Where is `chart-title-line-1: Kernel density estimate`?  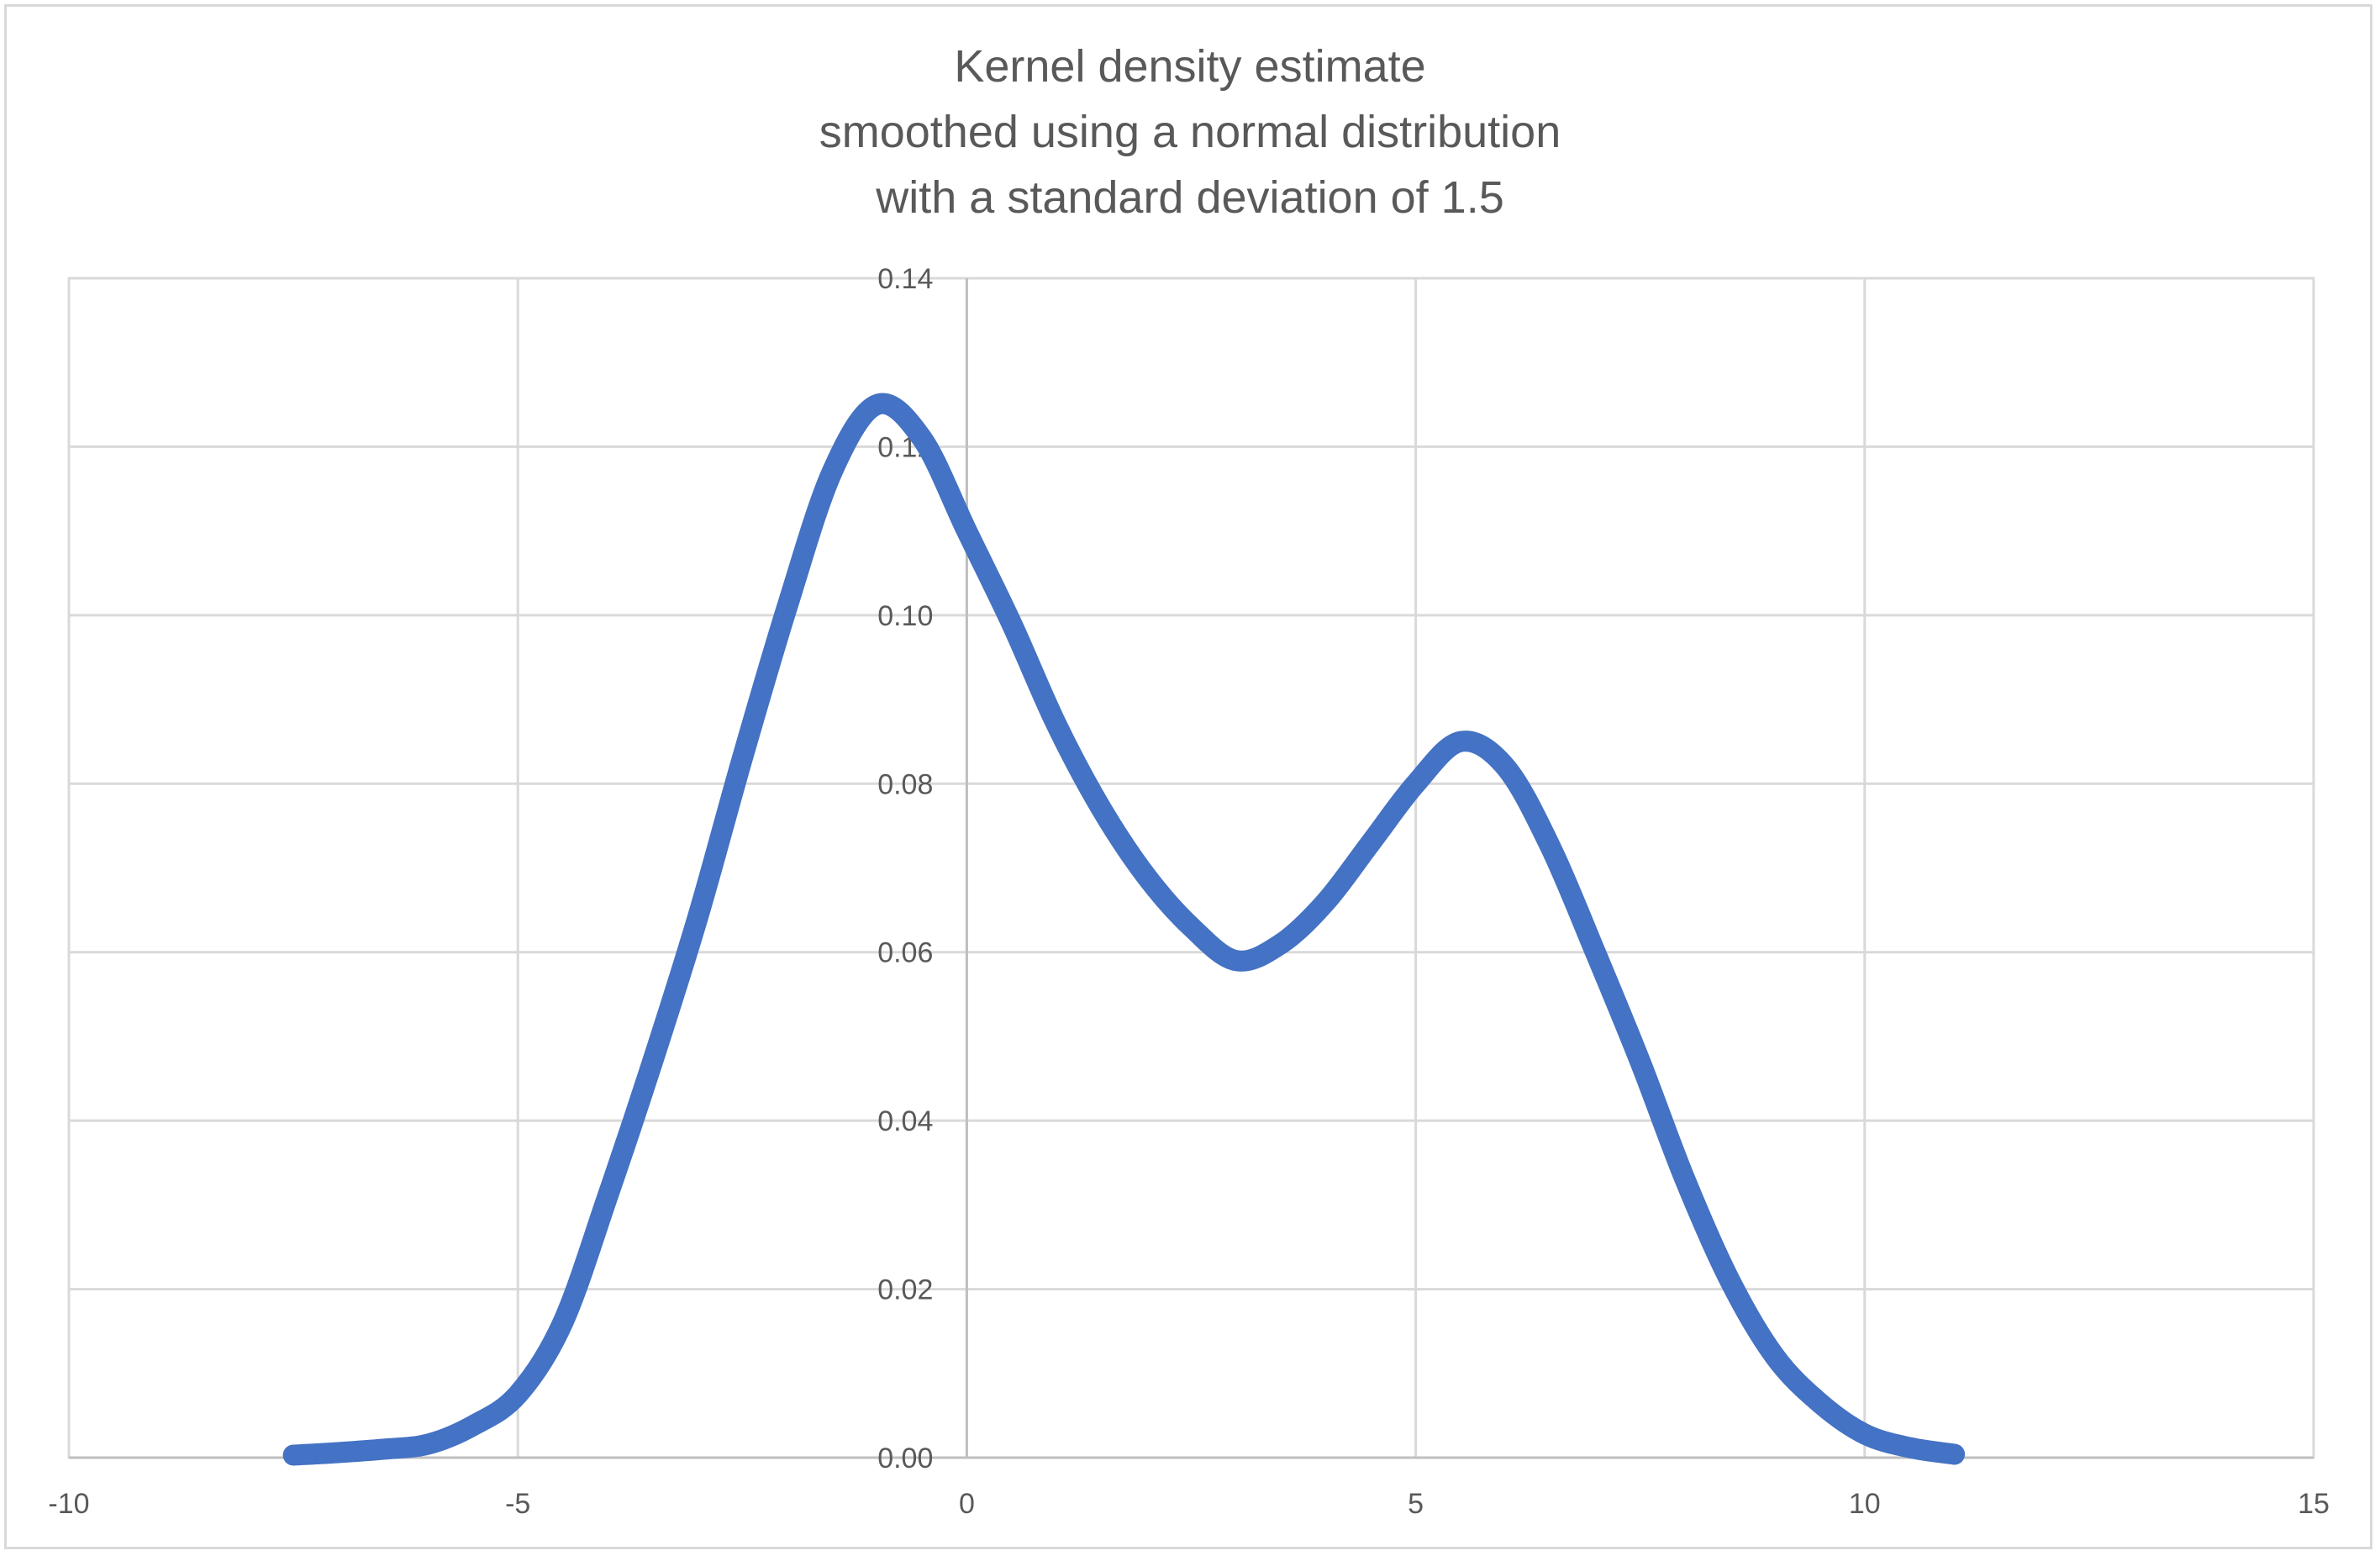 chart-title-line-1: Kernel density estimate is located at coordinates (1190, 66).